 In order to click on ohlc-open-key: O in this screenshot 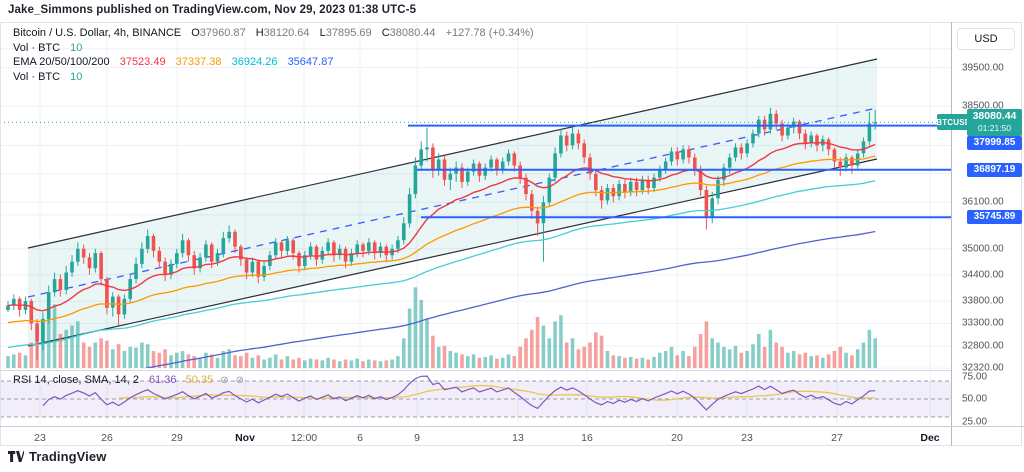, I will do `click(195, 33)`.